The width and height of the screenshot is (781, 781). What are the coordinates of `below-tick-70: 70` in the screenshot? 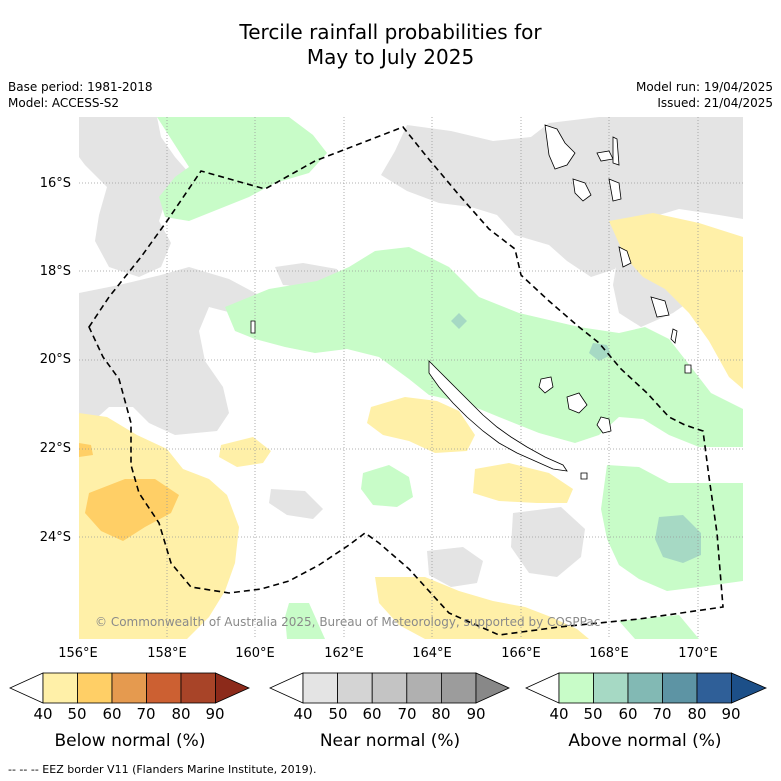 It's located at (146, 714).